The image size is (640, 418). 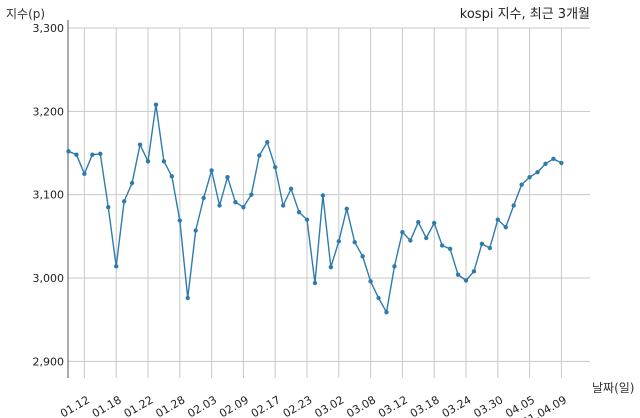 I want to click on x-tick-label: 01.18, so click(x=107, y=405).